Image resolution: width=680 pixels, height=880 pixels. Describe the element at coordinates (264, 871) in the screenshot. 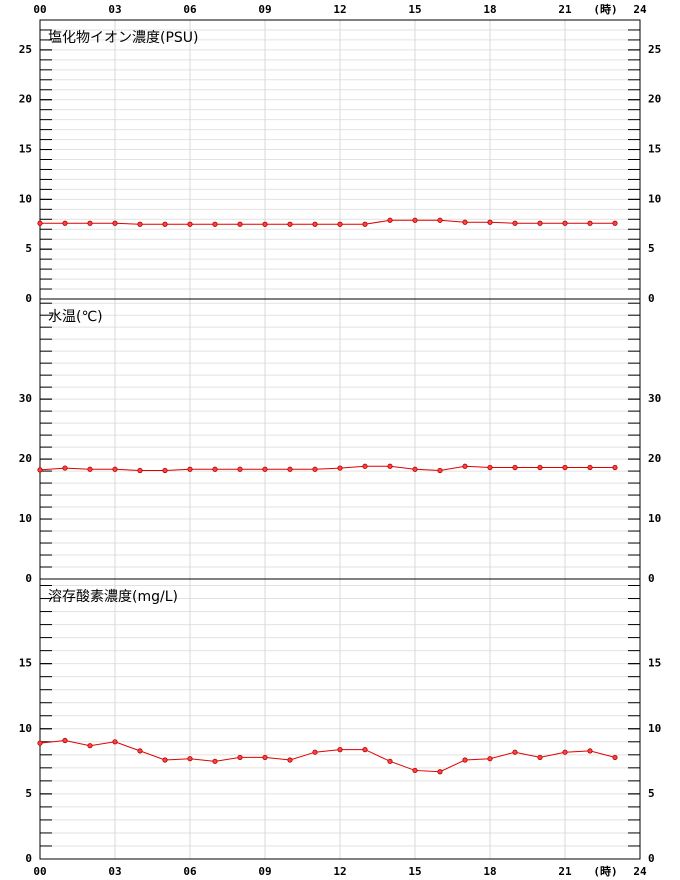

I see `x-tick-label-bottom: 09` at that location.